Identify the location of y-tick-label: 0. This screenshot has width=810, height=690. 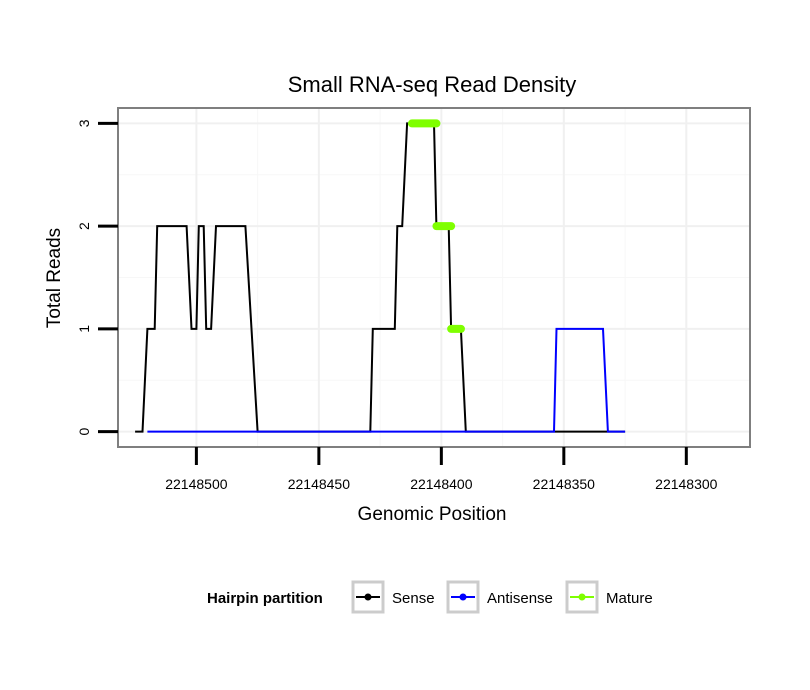
(84, 431).